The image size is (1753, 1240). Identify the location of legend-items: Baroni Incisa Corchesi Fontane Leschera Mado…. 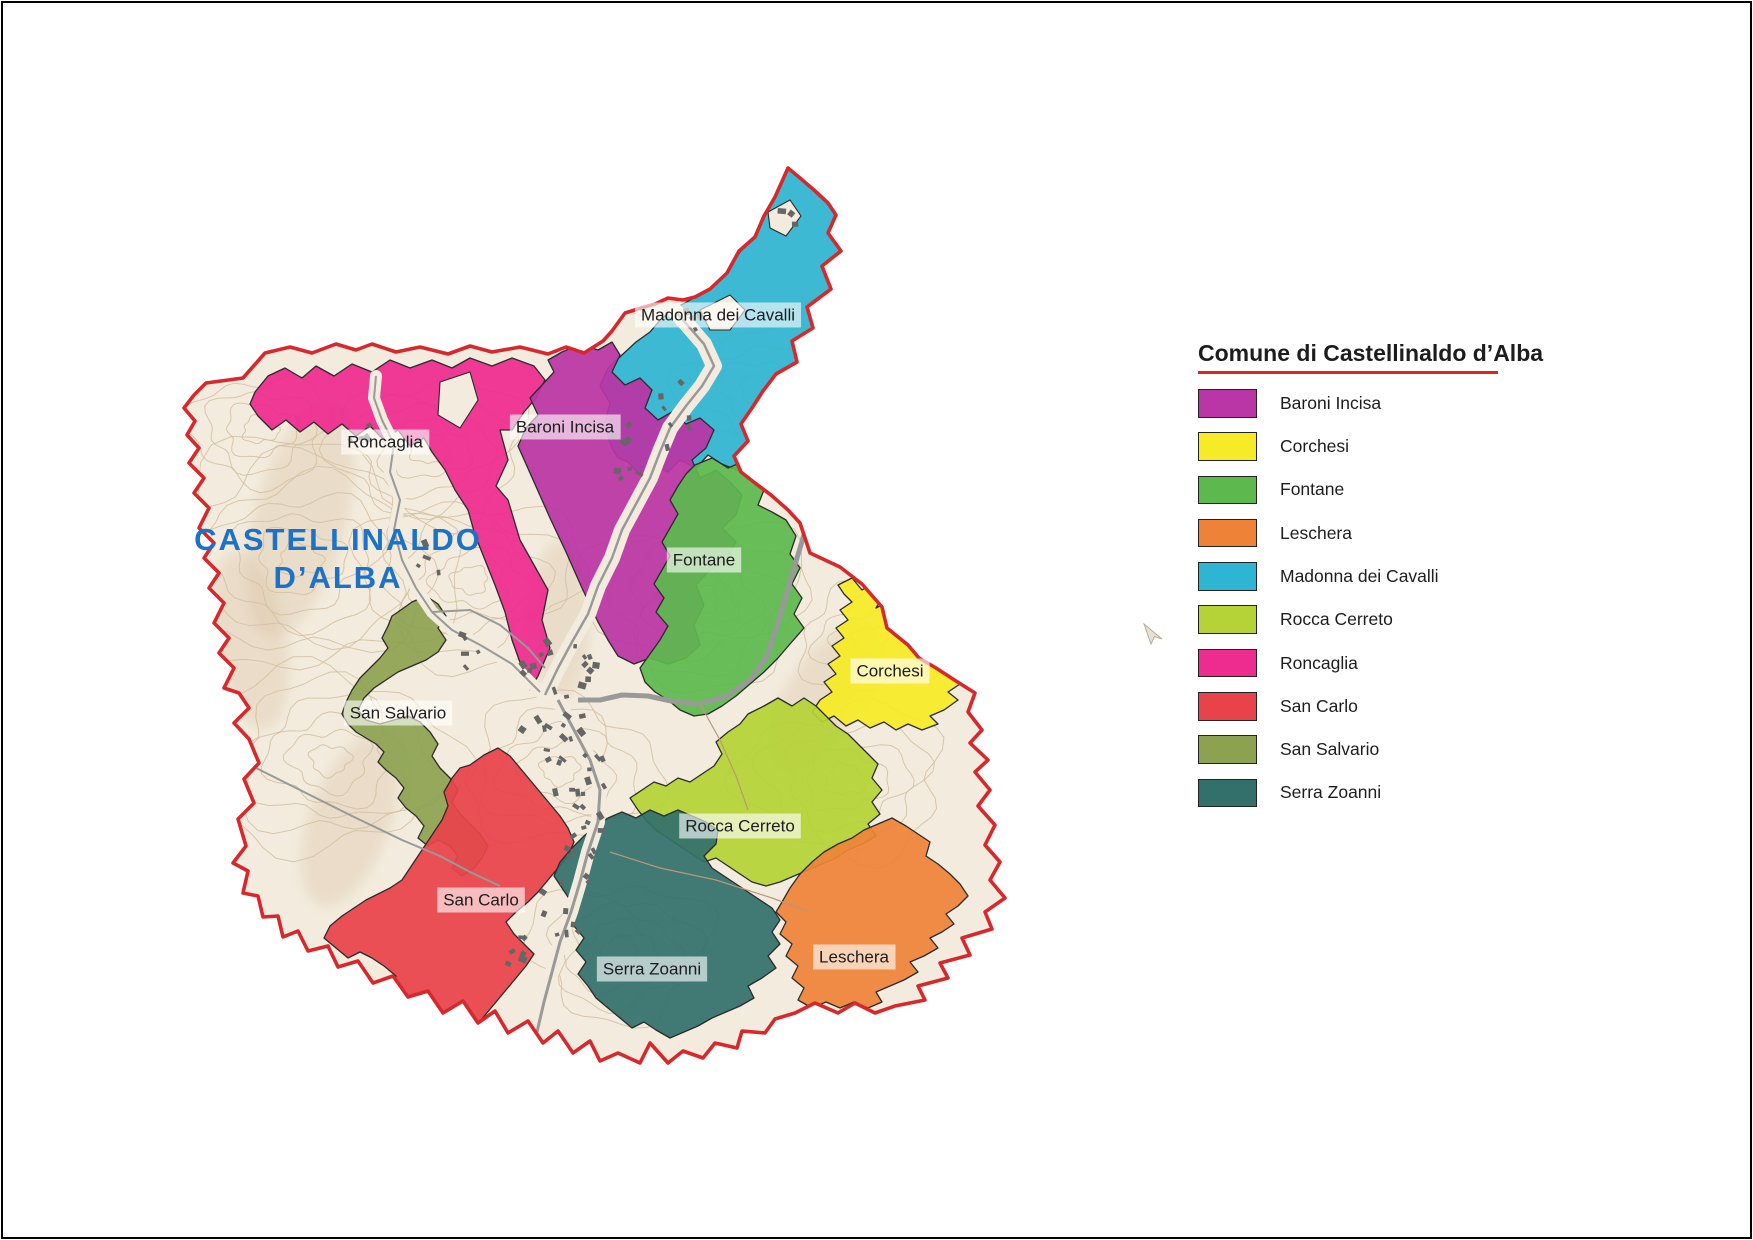
(1368, 598).